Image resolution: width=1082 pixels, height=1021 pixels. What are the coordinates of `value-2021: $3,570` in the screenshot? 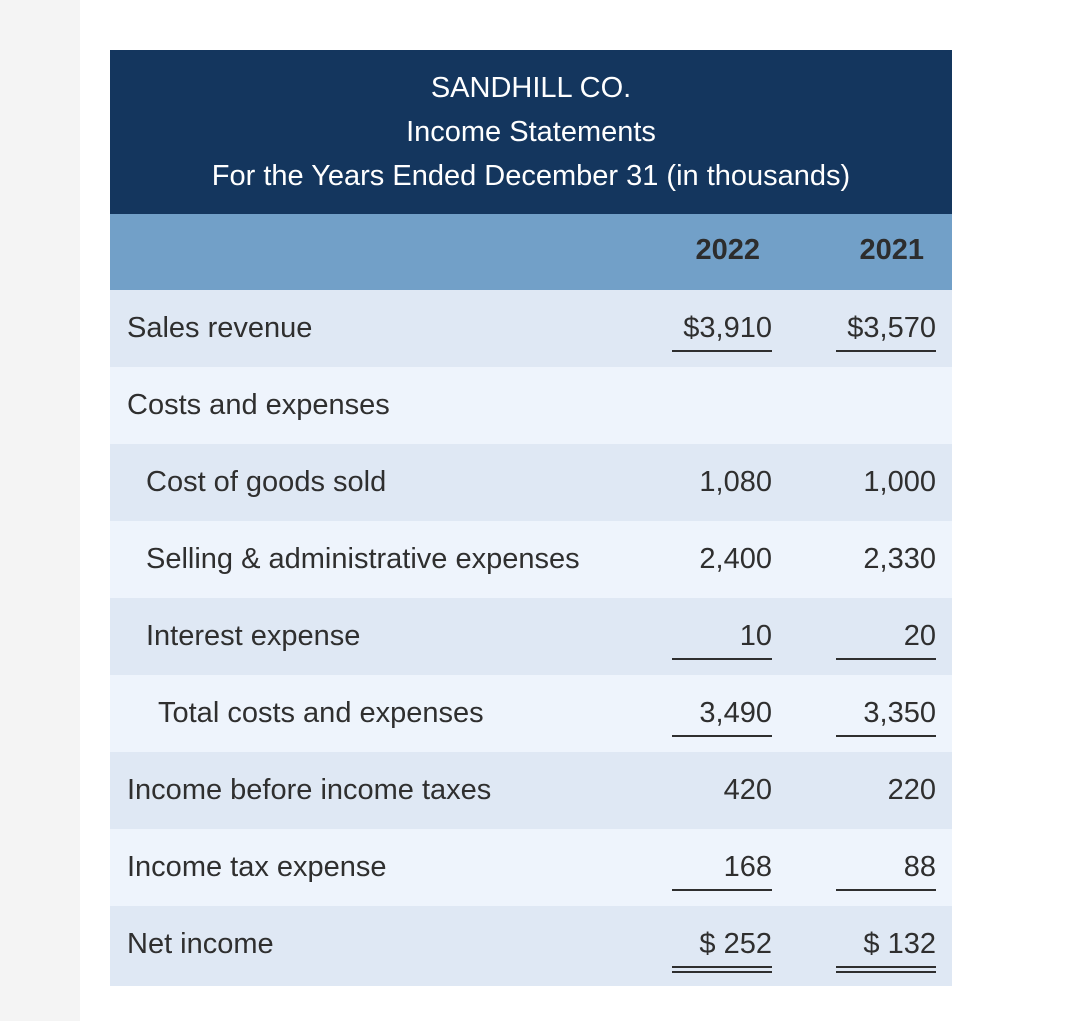 It's located at (891, 328).